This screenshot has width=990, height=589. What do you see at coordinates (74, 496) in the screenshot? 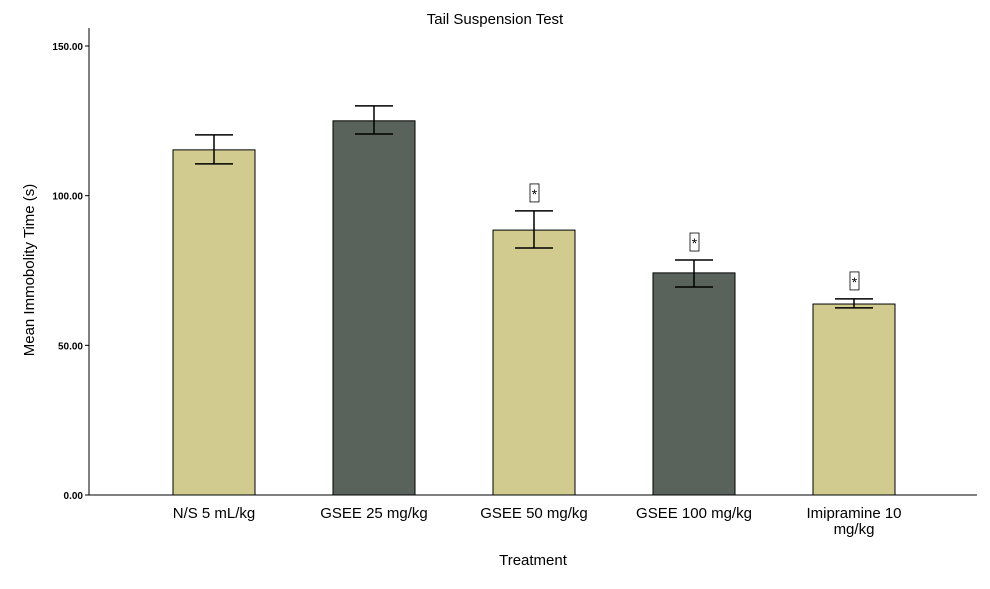
I see `y-tick-label: 0.00` at bounding box center [74, 496].